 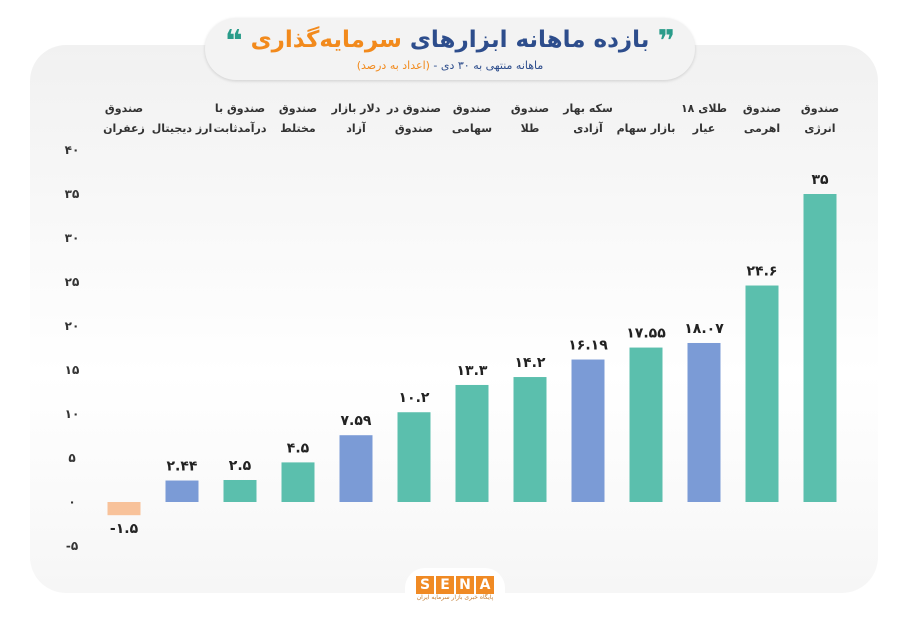 What do you see at coordinates (72, 150) in the screenshot?
I see `y-tick-label: ۴۰` at bounding box center [72, 150].